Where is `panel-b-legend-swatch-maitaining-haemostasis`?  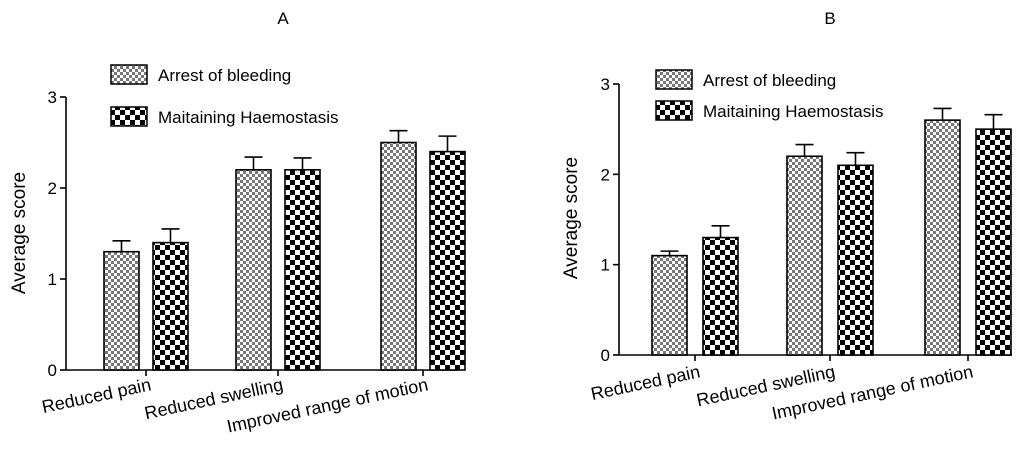 panel-b-legend-swatch-maitaining-haemostasis is located at coordinates (674, 110).